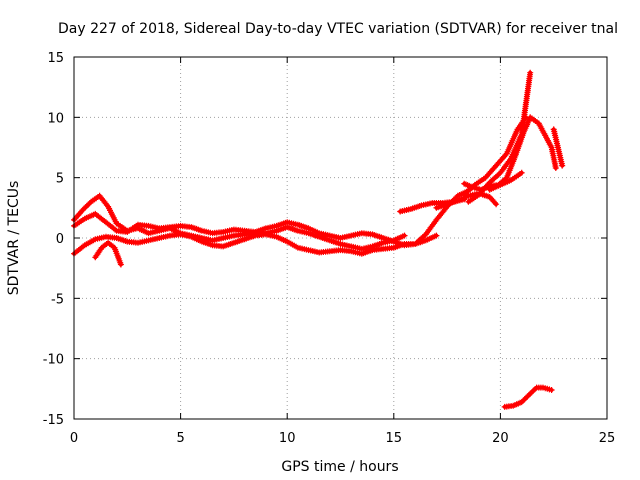  What do you see at coordinates (287, 438) in the screenshot?
I see `x-tick-label: 10` at bounding box center [287, 438].